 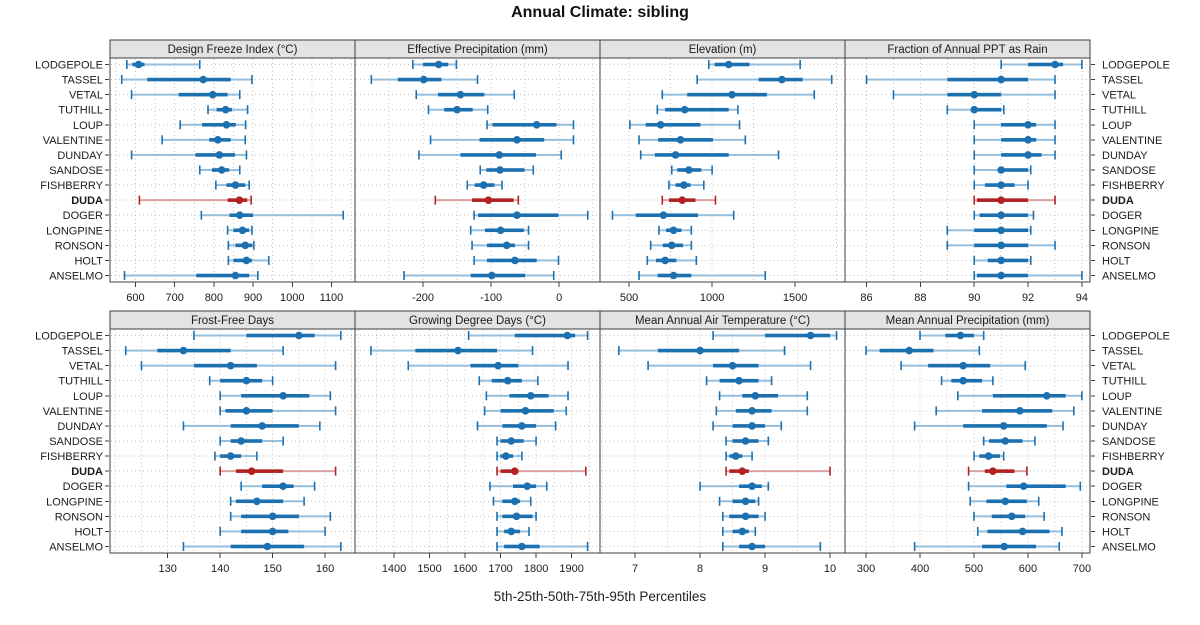 I want to click on axis-tick-label: 130, so click(x=168, y=569).